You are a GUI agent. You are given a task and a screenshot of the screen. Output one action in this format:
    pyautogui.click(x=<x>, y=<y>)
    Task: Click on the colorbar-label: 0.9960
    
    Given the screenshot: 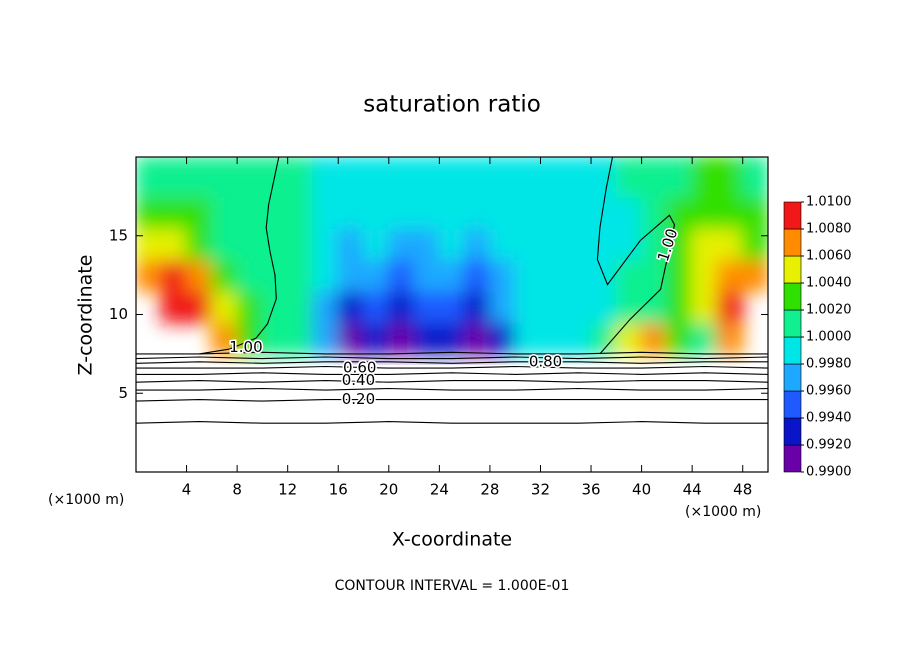 What is the action you would take?
    pyautogui.click(x=829, y=391)
    